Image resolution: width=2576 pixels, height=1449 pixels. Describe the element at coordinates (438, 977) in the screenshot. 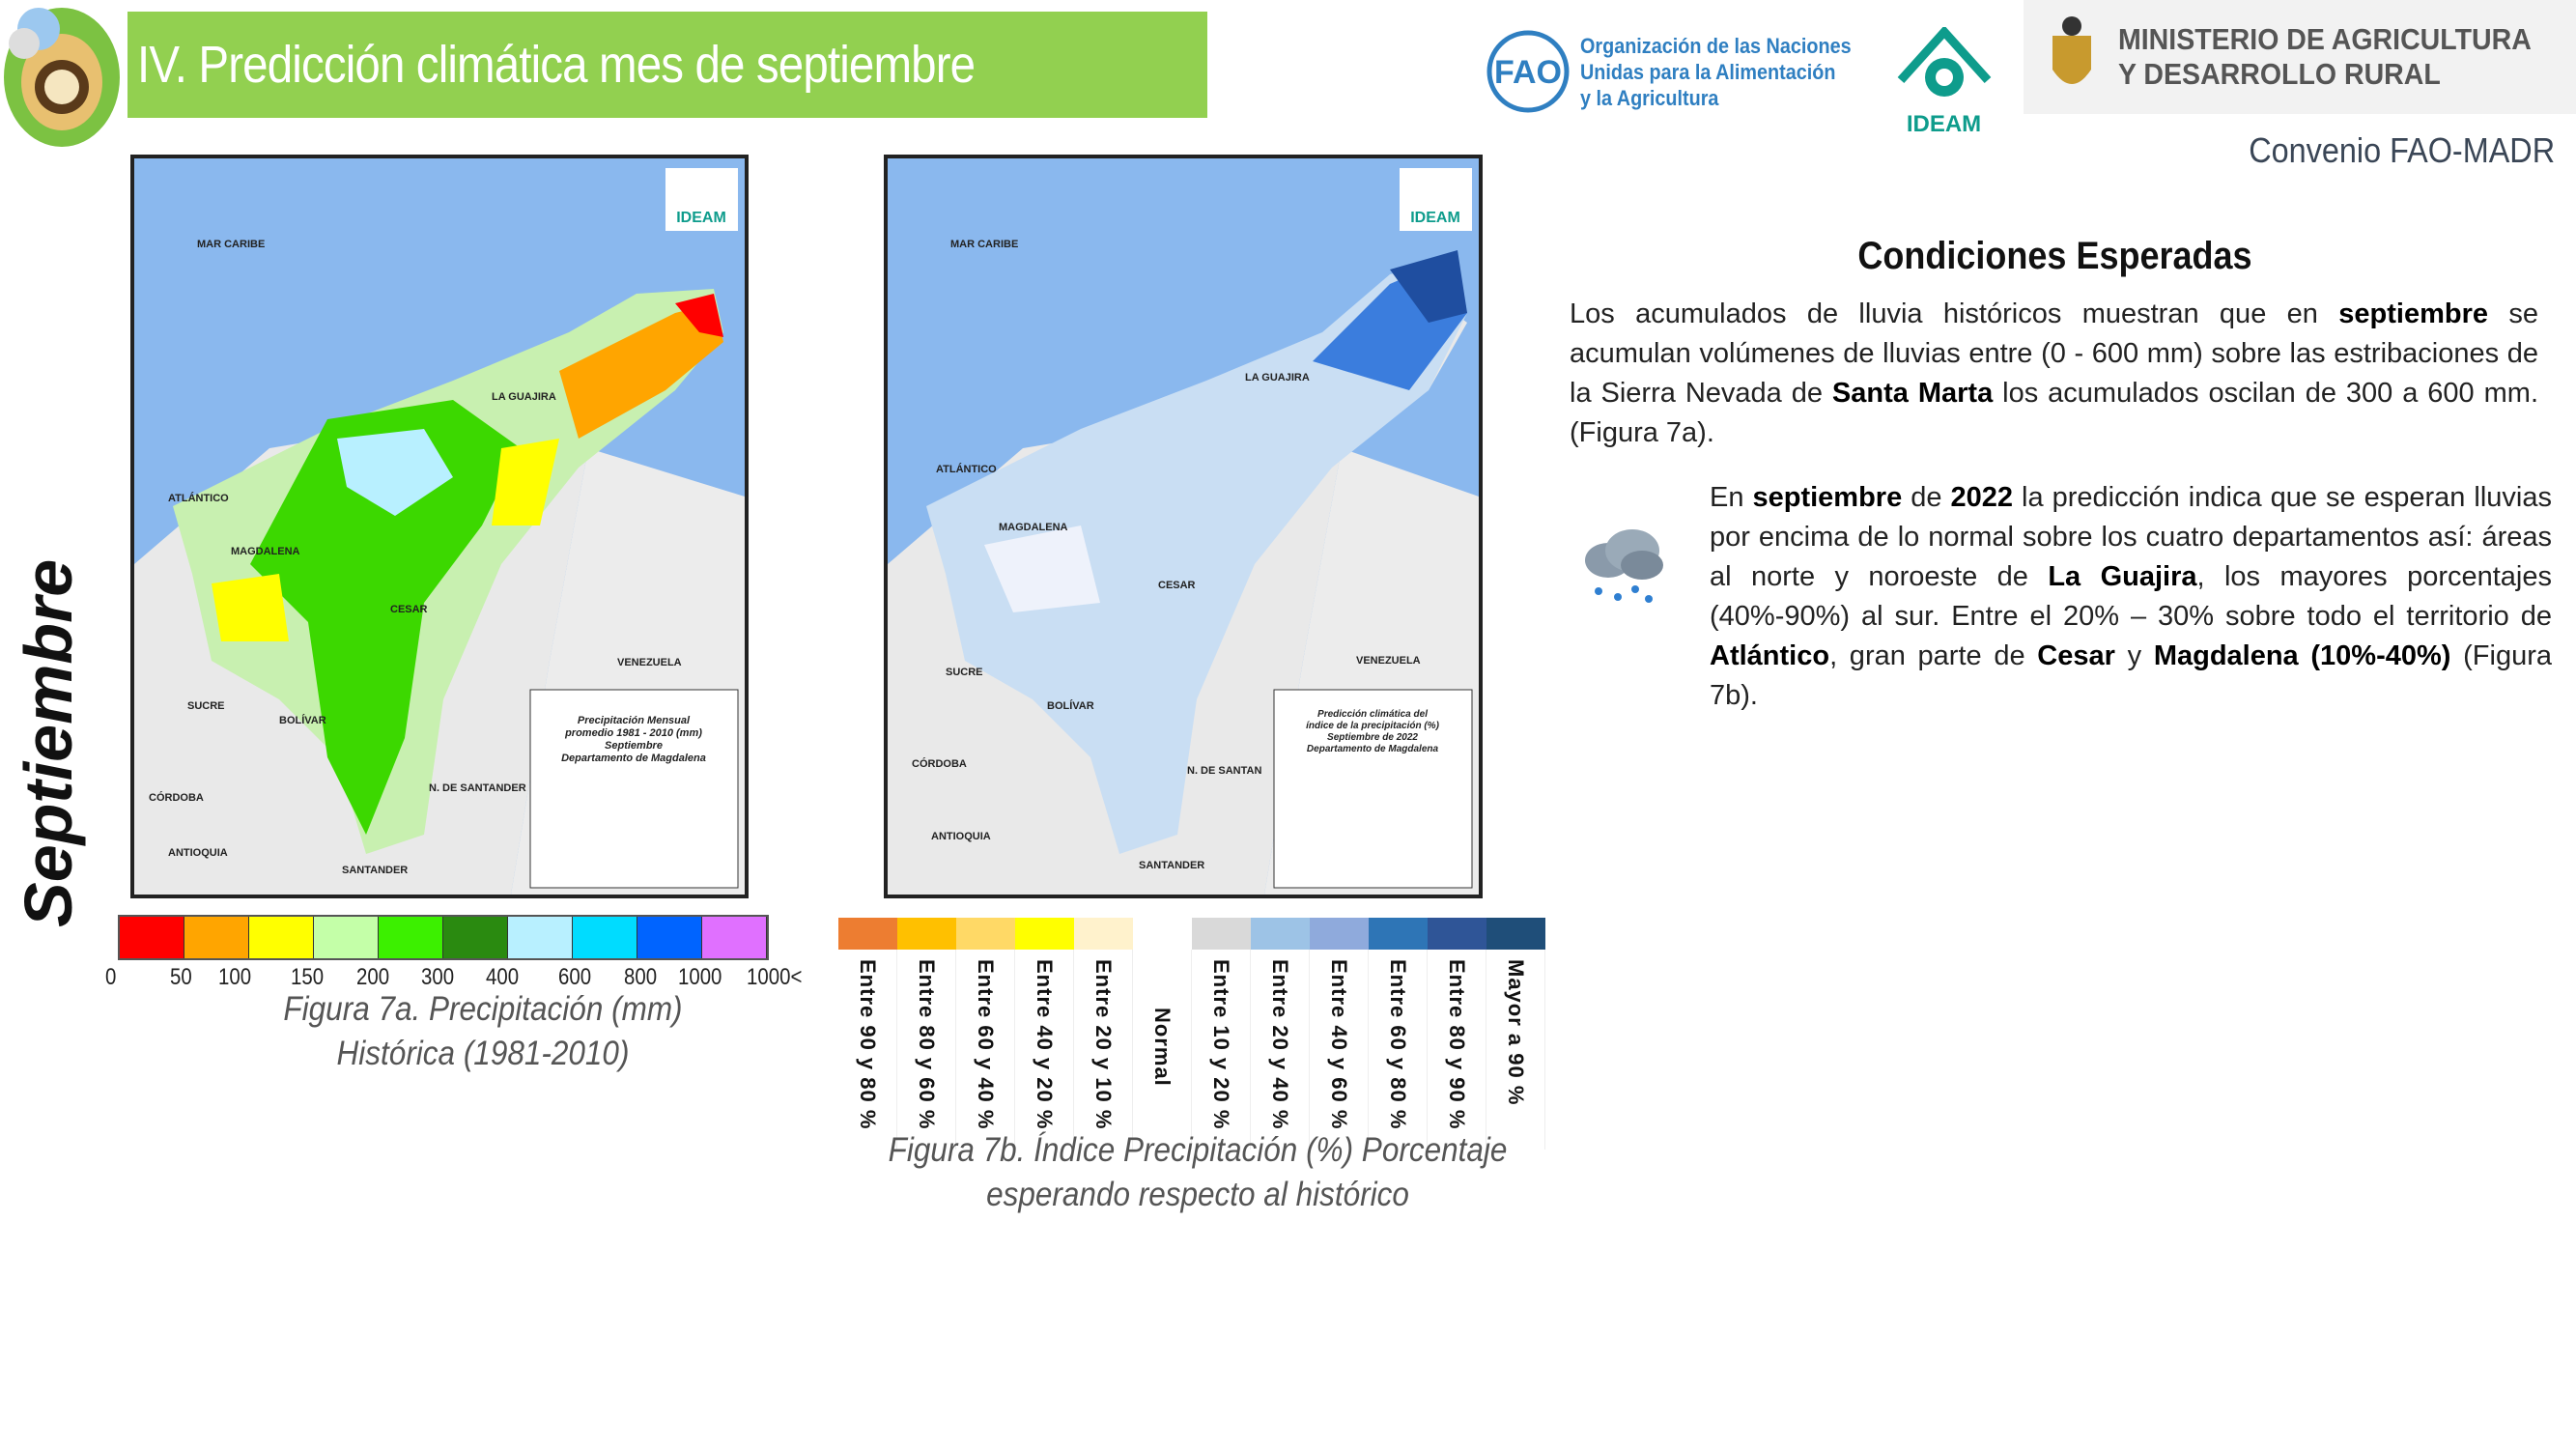

I see `scale-tick-label: 300` at that location.